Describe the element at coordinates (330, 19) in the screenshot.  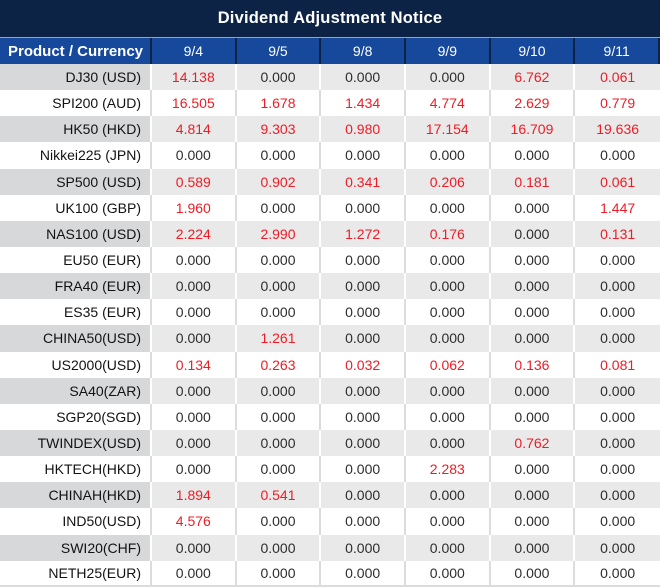
I see `title-bar: Dividend Adjustment Notice` at that location.